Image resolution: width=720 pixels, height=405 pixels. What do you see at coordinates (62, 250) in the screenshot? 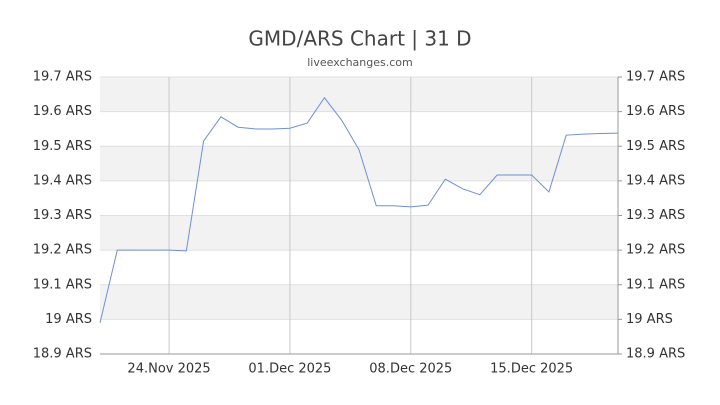
I see `y-tick-label: 19.2 ARS` at bounding box center [62, 250].